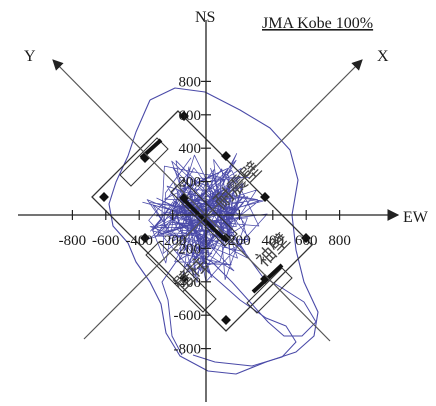  I want to click on ew-tick-label: -600, so click(106, 241).